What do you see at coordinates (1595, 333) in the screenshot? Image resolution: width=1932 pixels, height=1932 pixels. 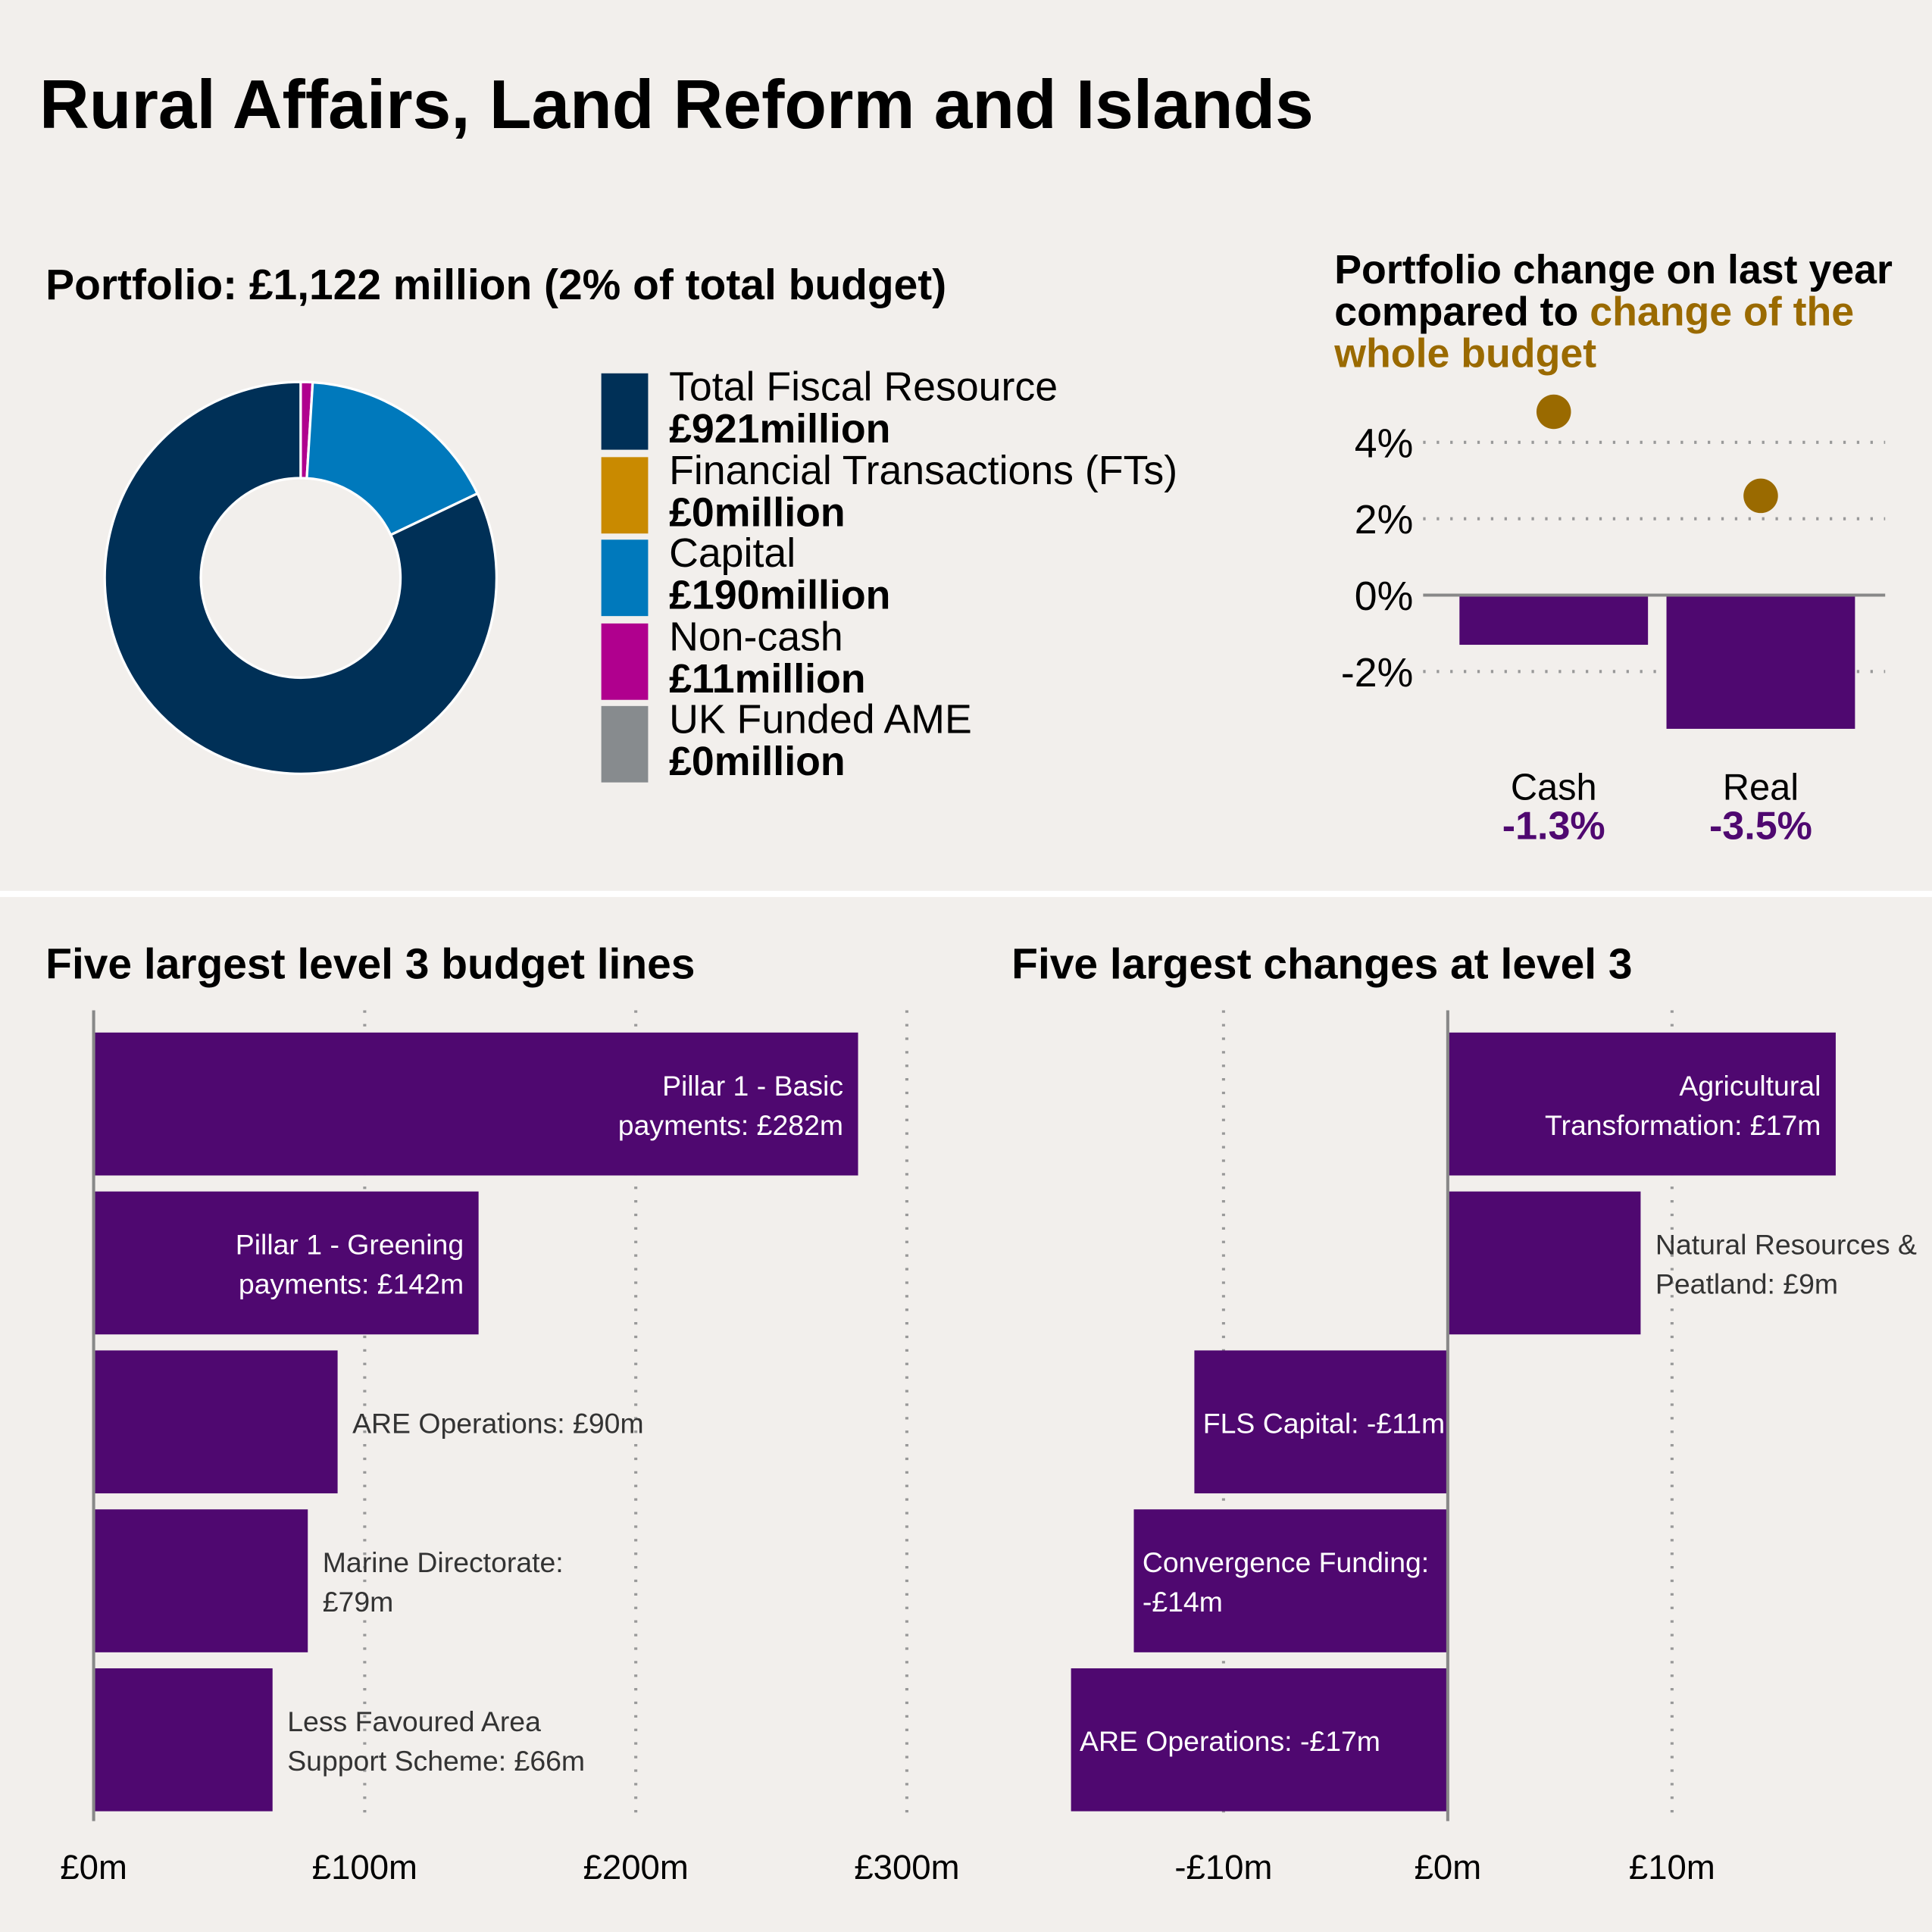 I see `change-heading-highlight: change of the whole budget` at bounding box center [1595, 333].